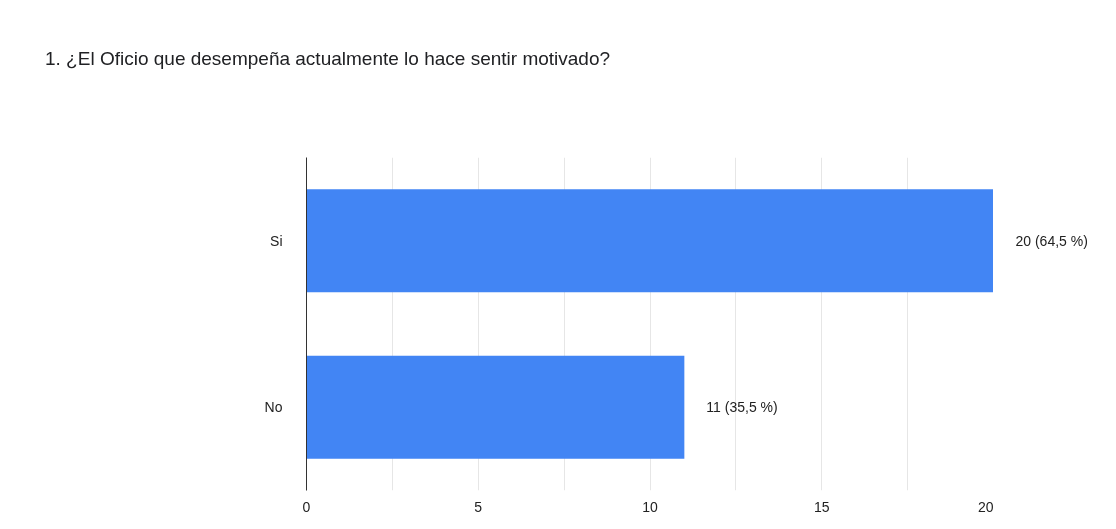 The height and width of the screenshot is (529, 1116). I want to click on data-label: 11 (35,5 %), so click(742, 407).